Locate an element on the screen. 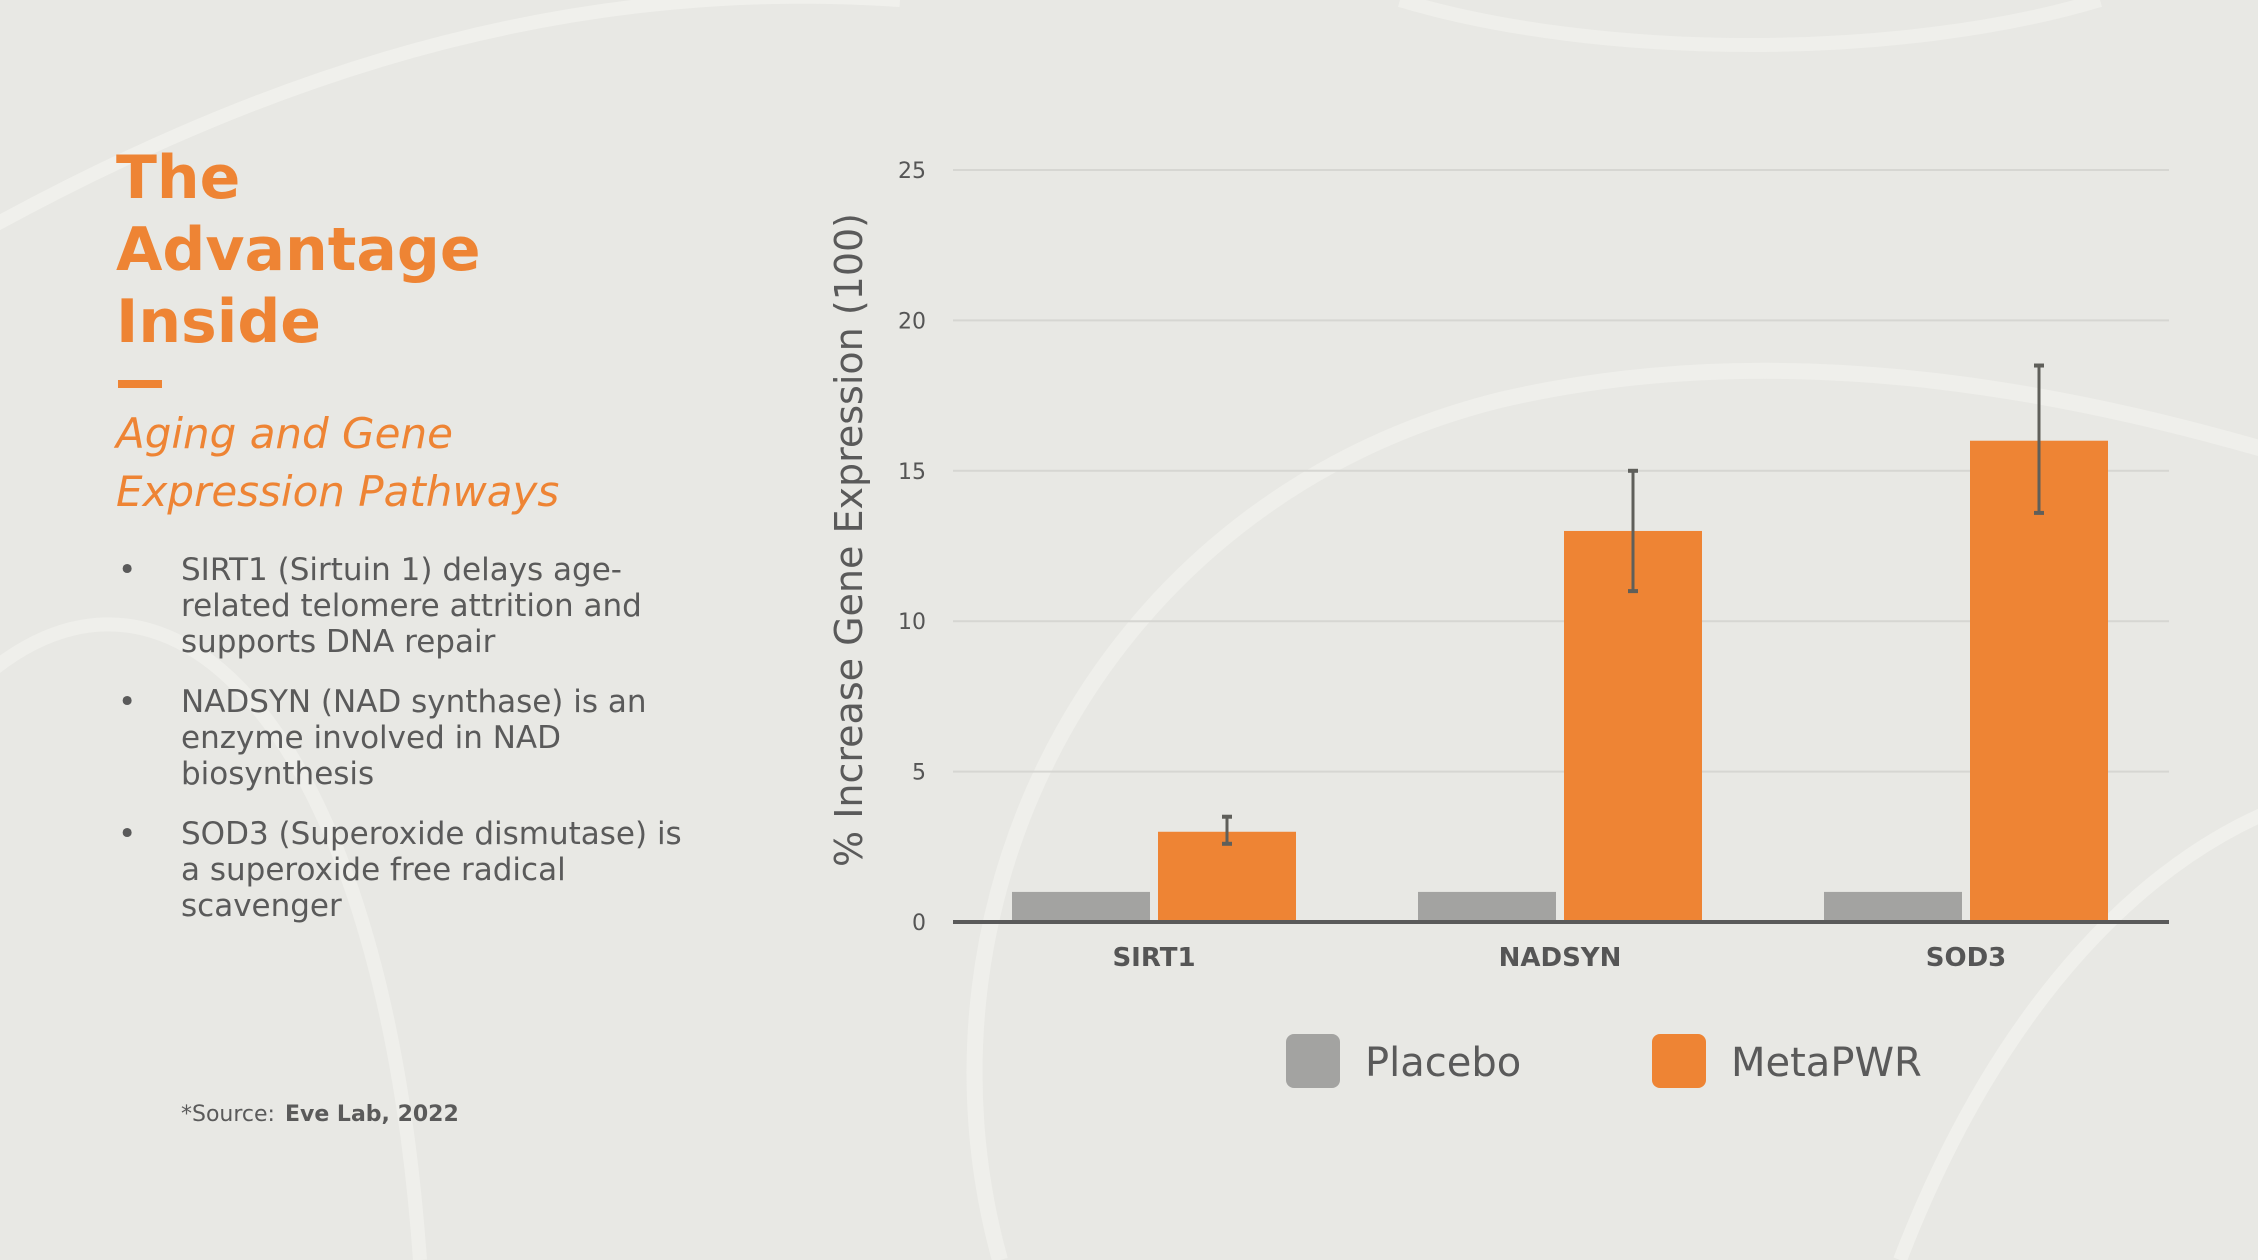  bar-metapwr-sod3 is located at coordinates (2039, 681).